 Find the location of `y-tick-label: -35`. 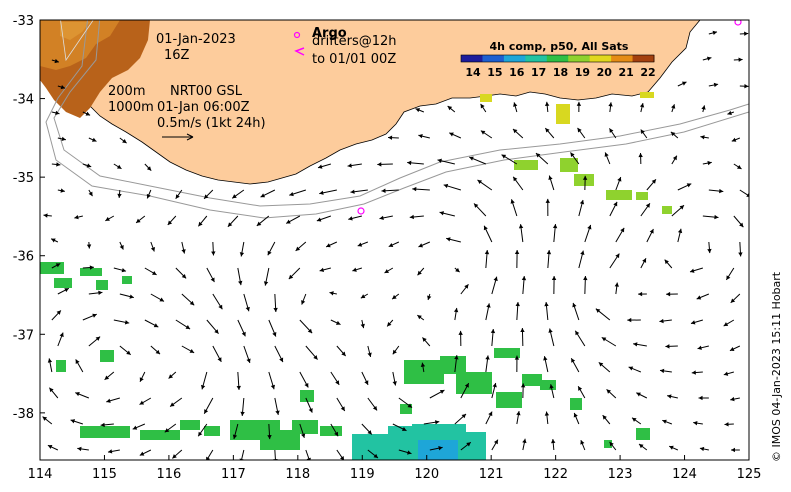

y-tick-label: -35 is located at coordinates (23, 178).